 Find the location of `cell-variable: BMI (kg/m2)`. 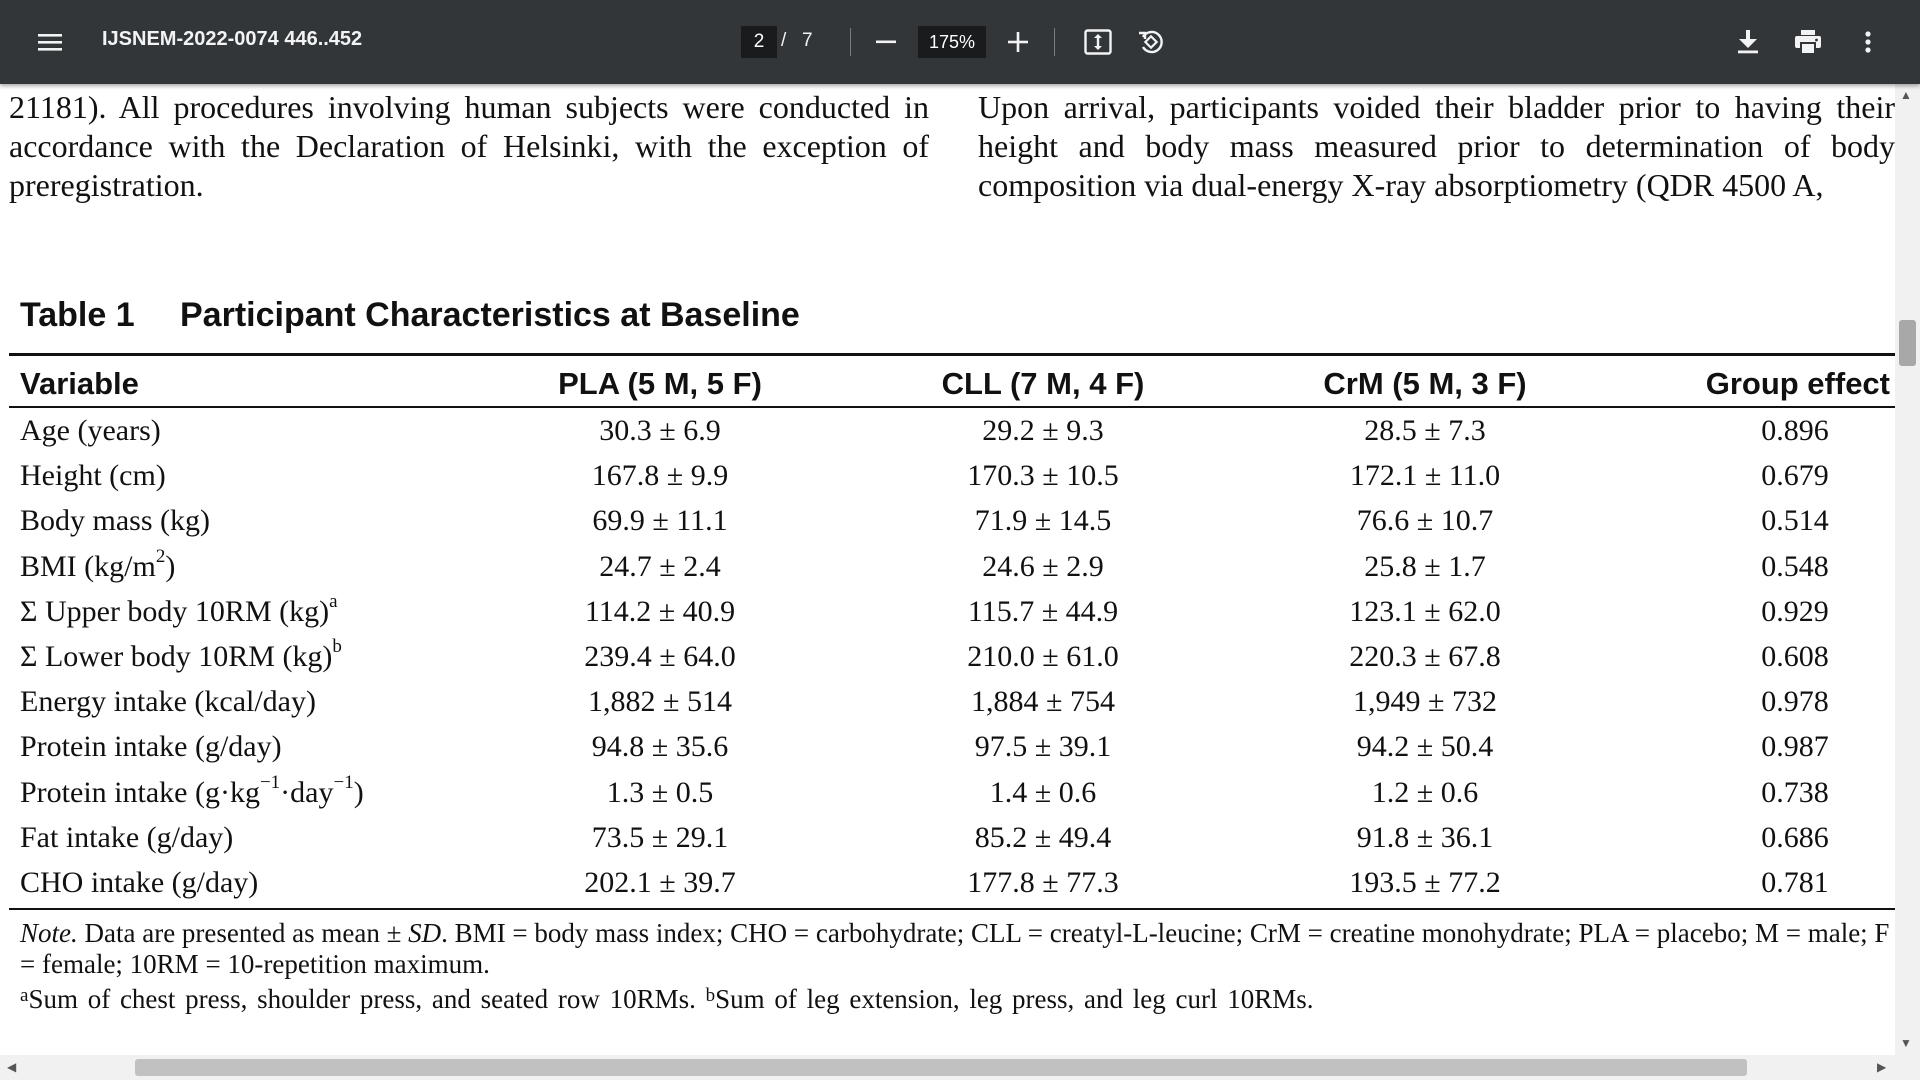

cell-variable: BMI (kg/m2) is located at coordinates (97, 565).